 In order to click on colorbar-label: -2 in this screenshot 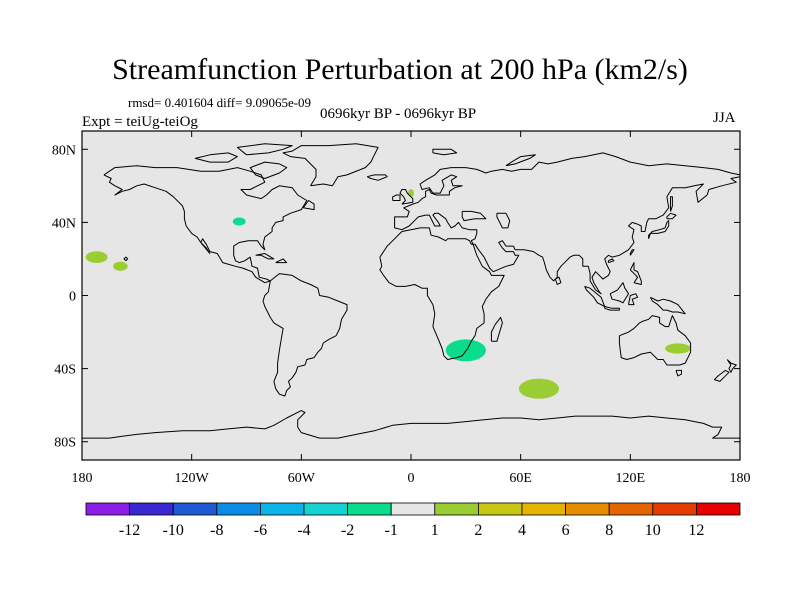, I will do `click(347, 530)`.